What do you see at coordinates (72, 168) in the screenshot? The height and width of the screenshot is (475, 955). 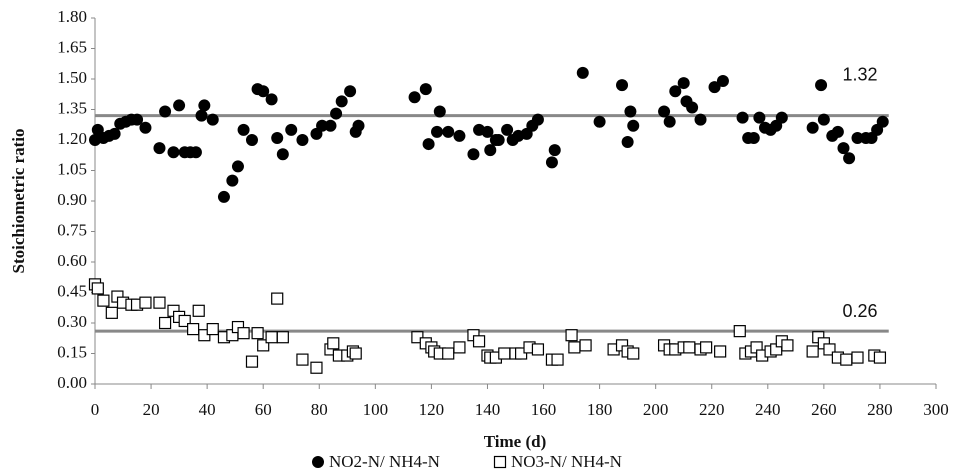 I see `y-tick-label: 1.05` at bounding box center [72, 168].